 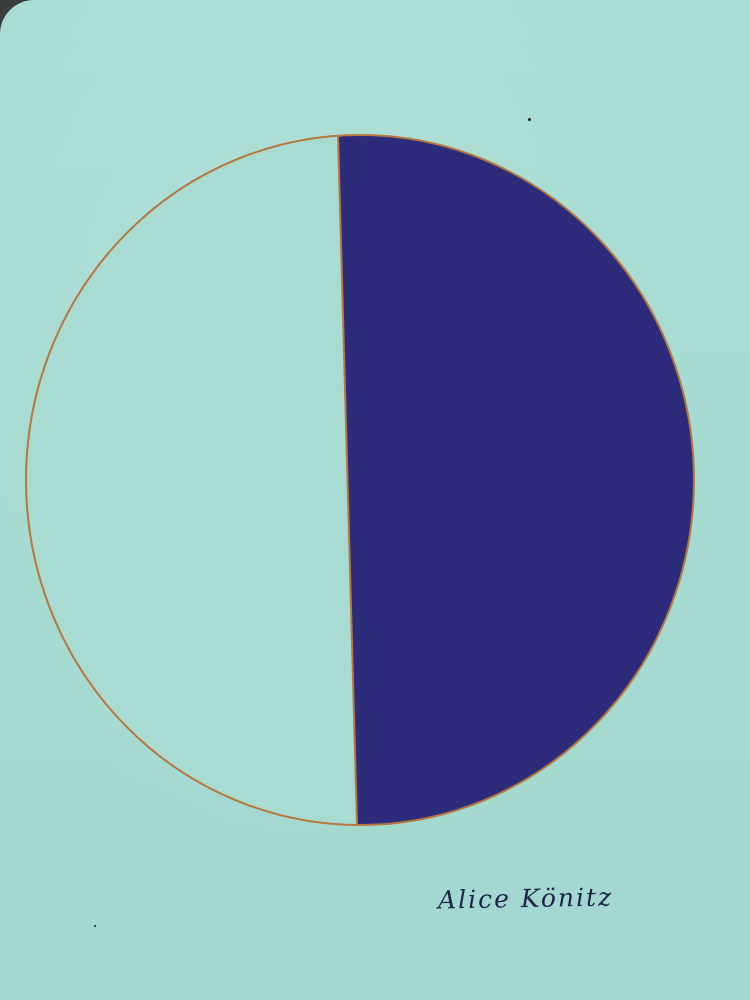 I want to click on divider-line, so click(x=347, y=480).